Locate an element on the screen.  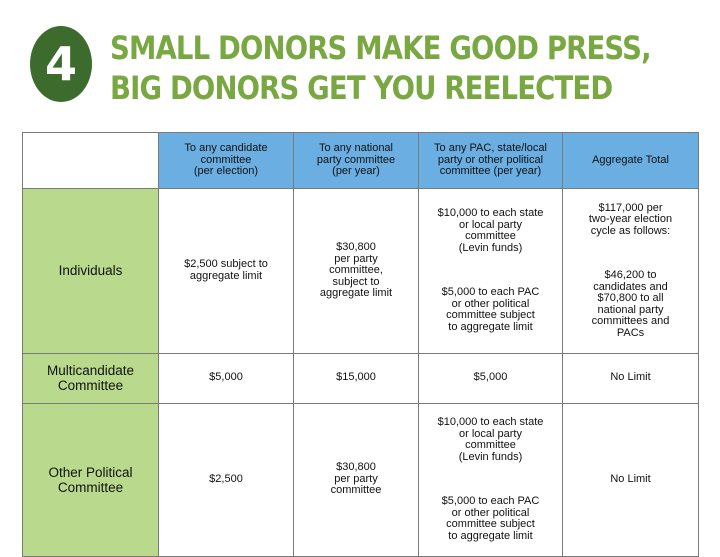
multicandidate-national-party-limit: $15,000 is located at coordinates (356, 378).